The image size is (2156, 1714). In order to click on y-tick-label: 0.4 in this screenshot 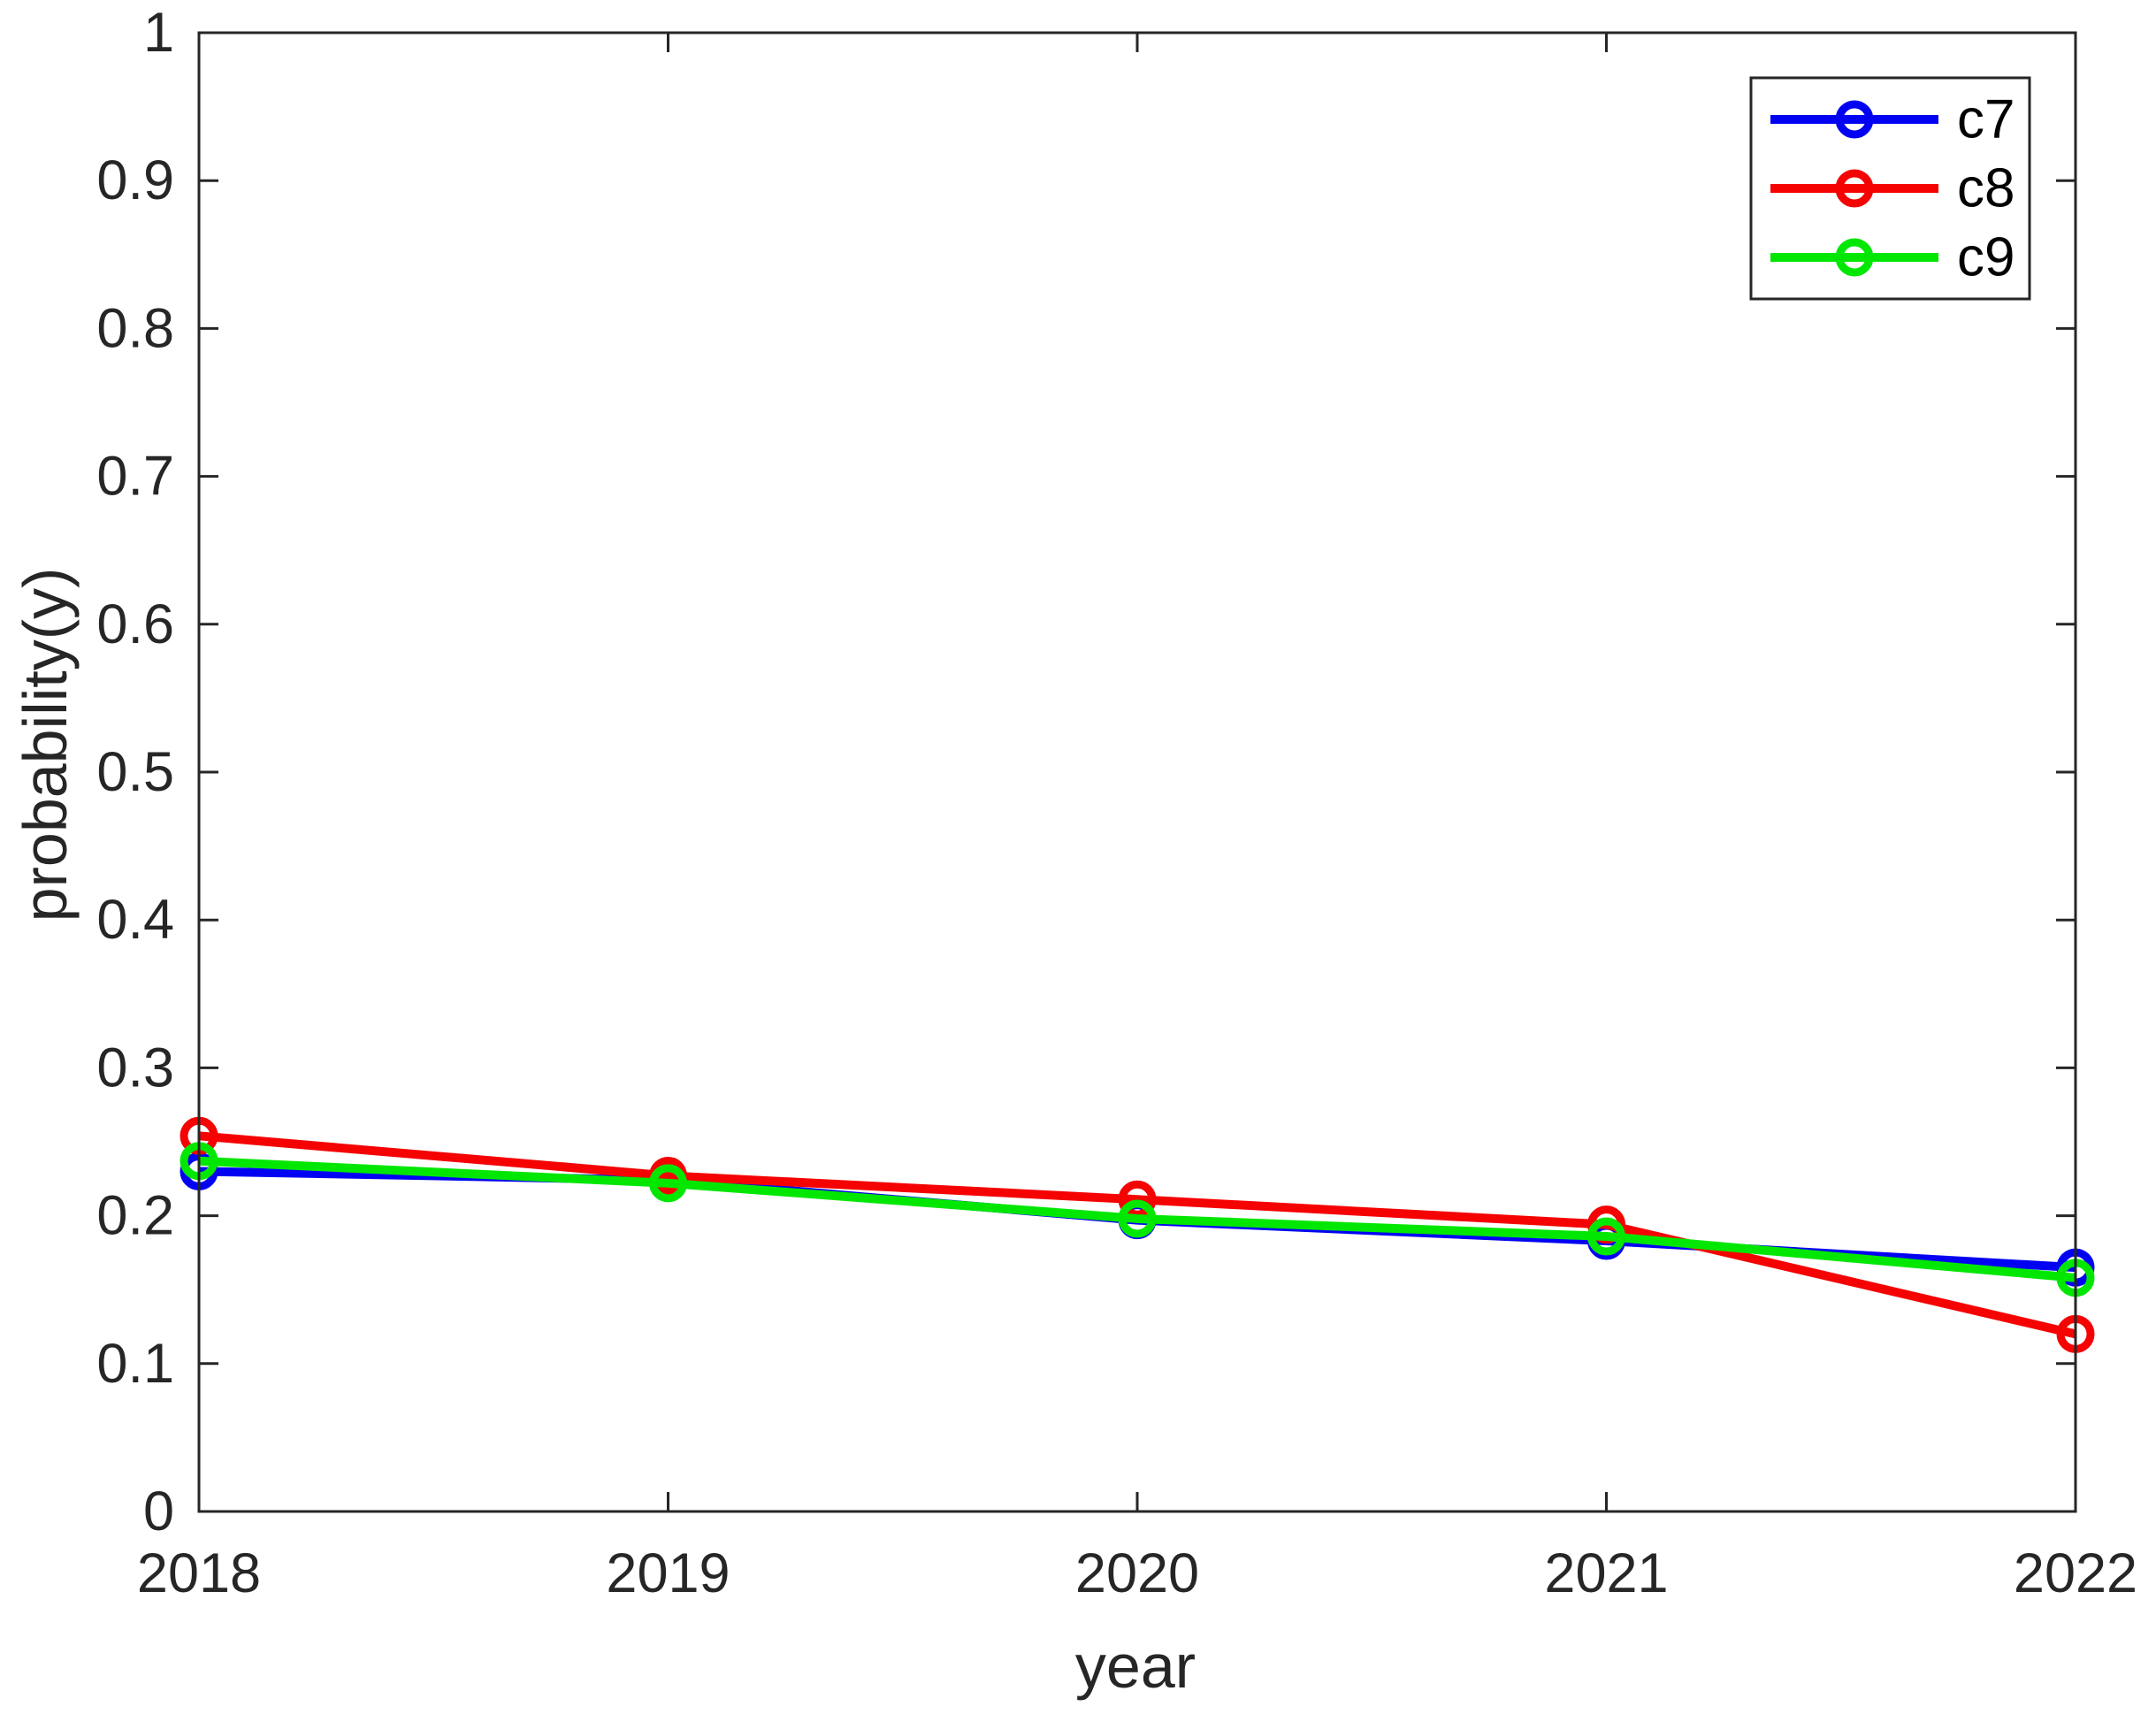, I will do `click(135, 920)`.